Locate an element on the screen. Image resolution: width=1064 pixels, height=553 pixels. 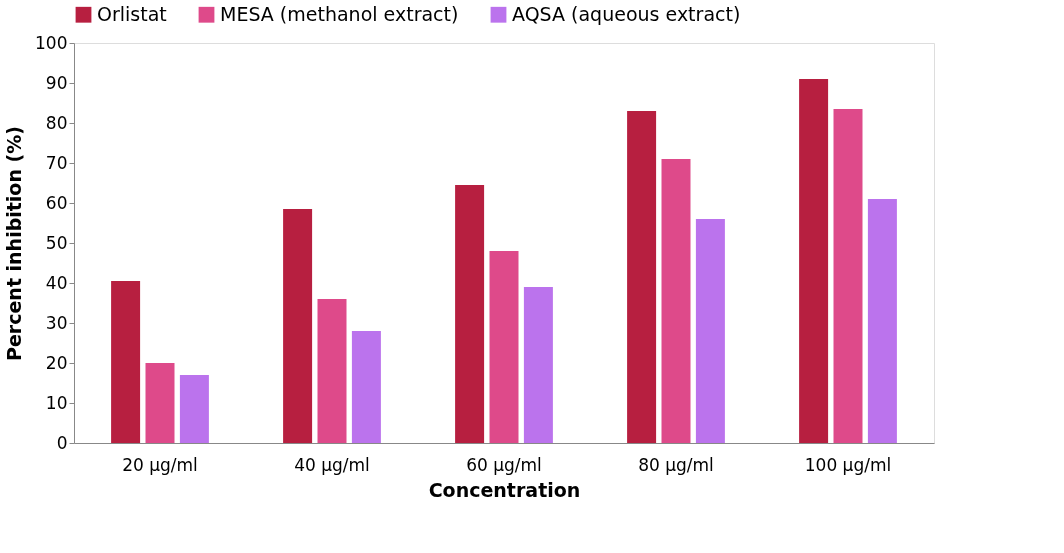
y-tick-label: 0 is located at coordinates (62, 442).